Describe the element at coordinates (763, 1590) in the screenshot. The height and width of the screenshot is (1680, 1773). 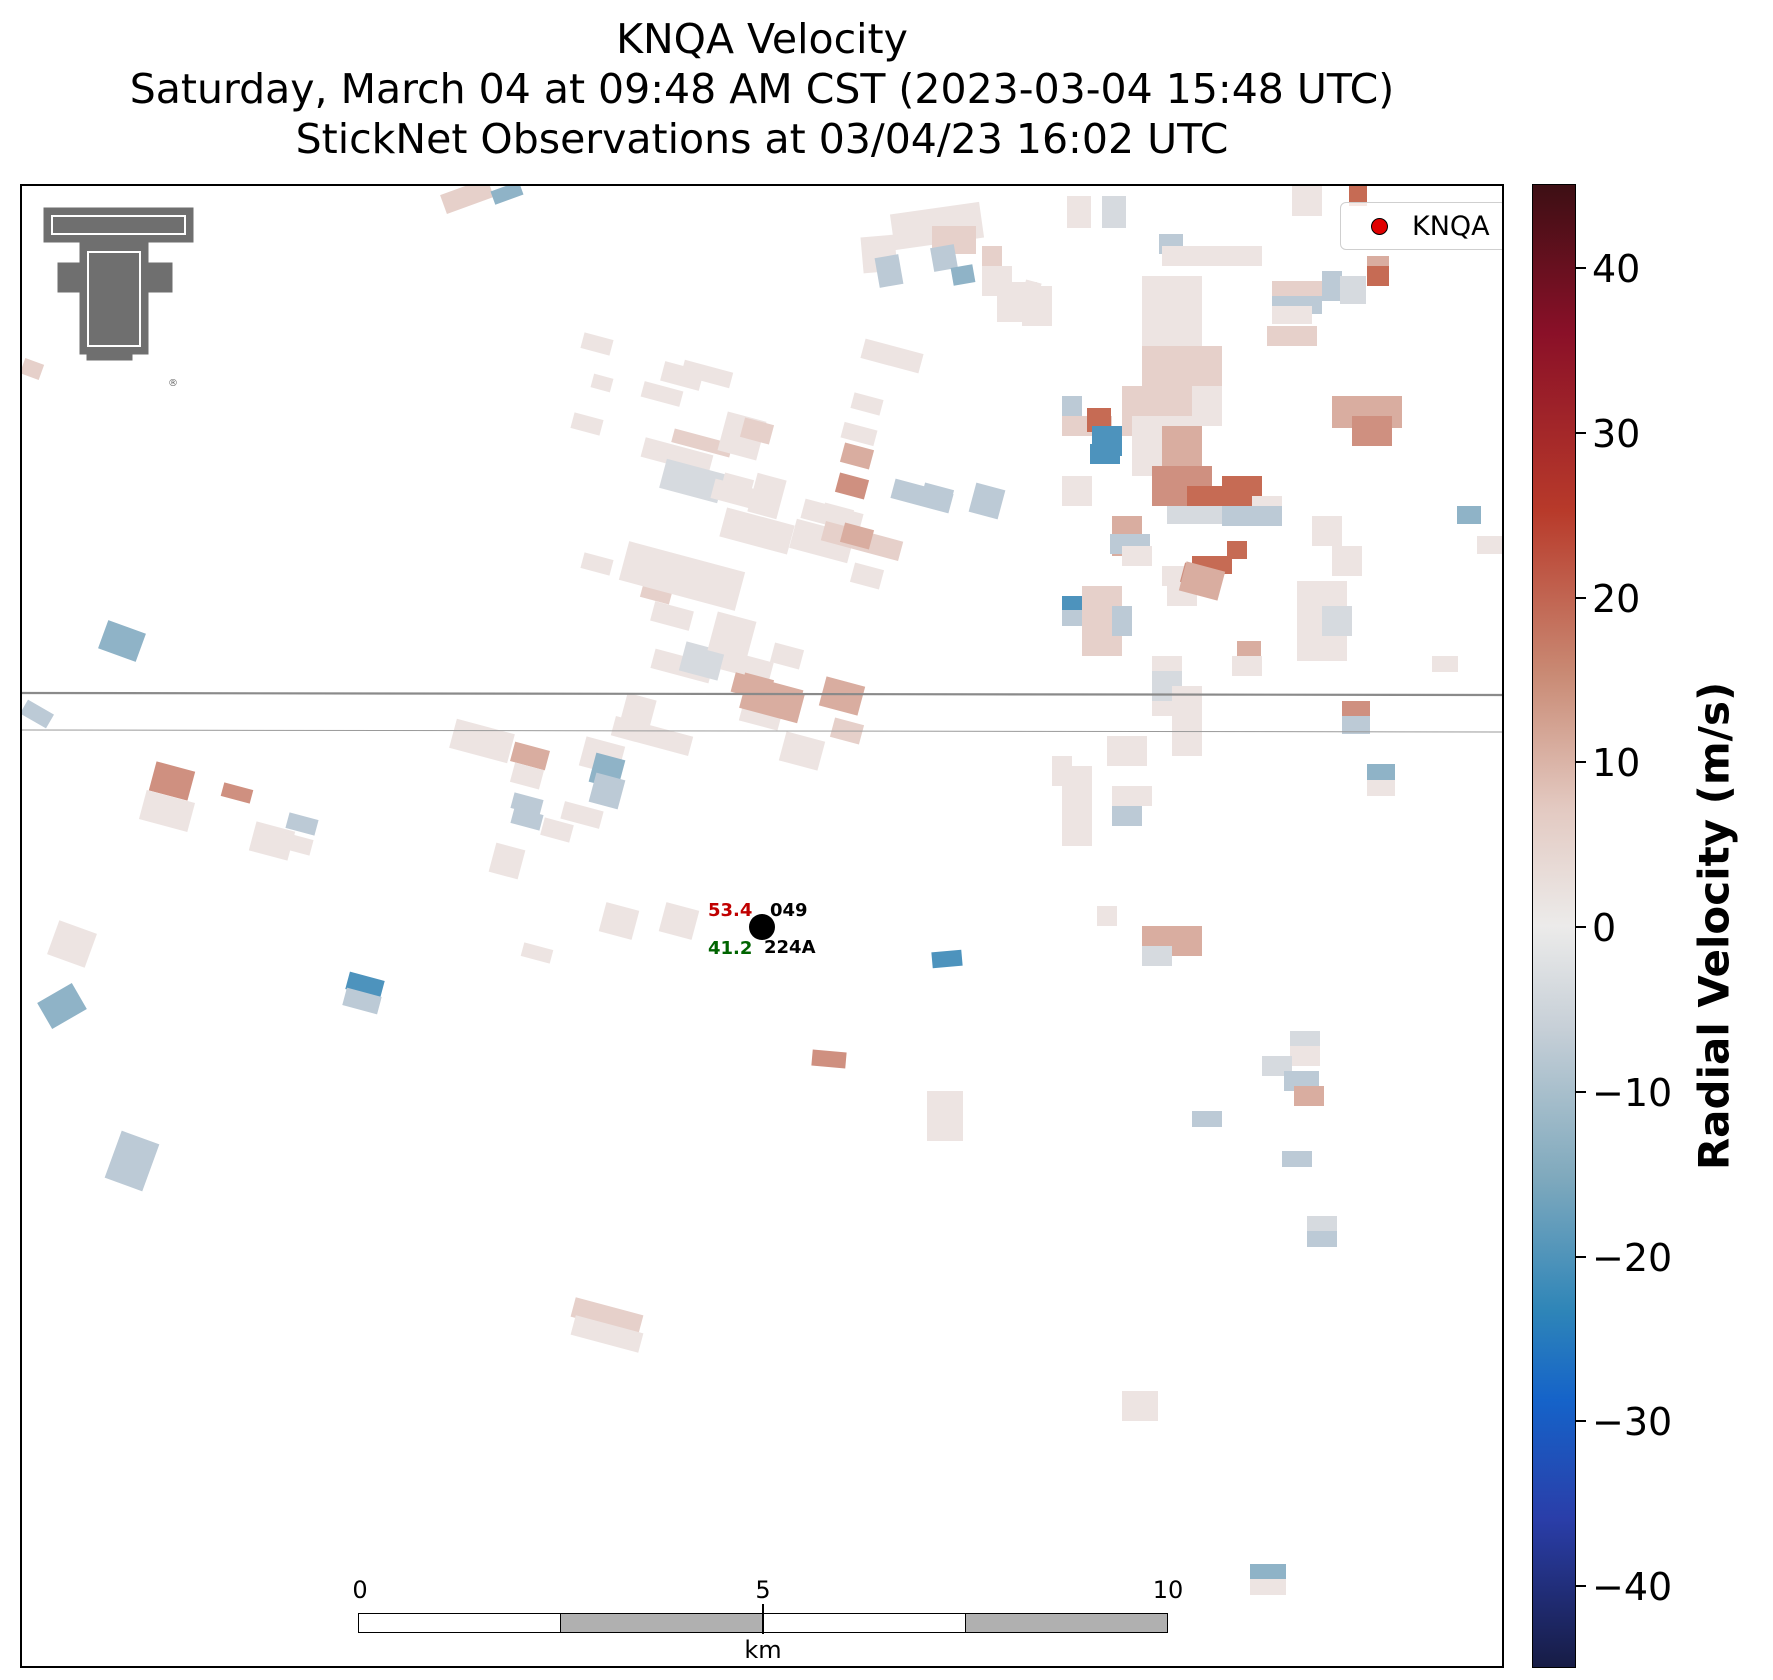
I see `scale-tick-5: 5` at that location.